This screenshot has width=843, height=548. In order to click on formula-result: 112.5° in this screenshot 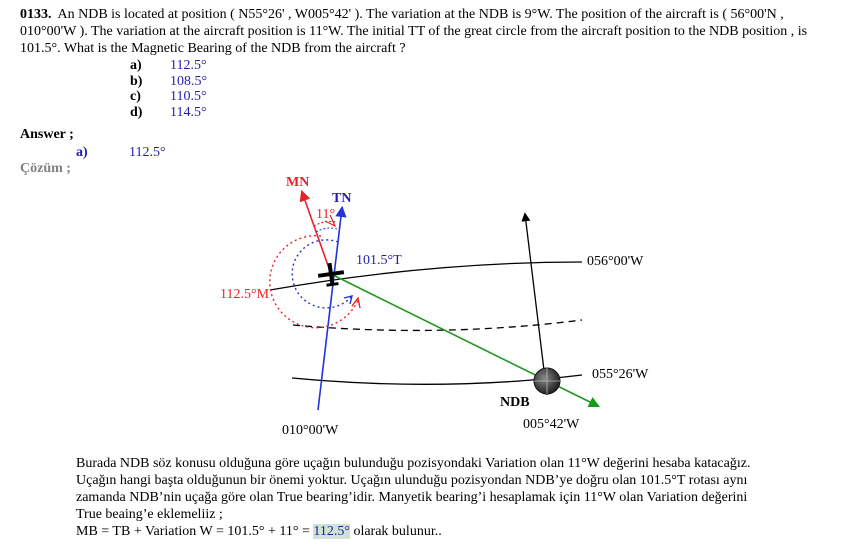, I will do `click(331, 531)`.